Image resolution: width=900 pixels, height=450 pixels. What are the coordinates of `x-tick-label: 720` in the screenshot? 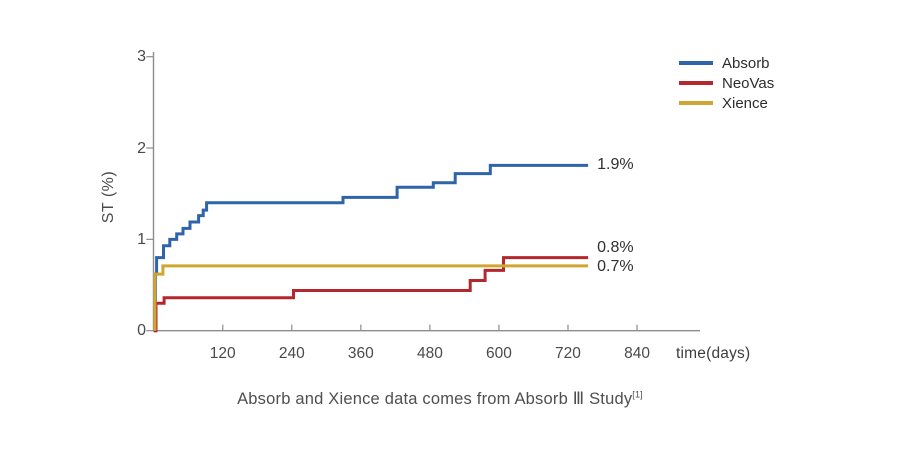 It's located at (568, 353).